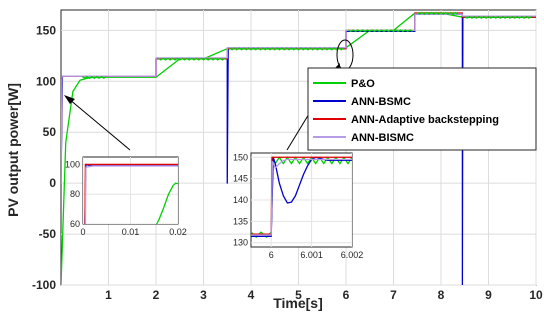  What do you see at coordinates (536, 295) in the screenshot?
I see `x-tick-label: 10` at bounding box center [536, 295].